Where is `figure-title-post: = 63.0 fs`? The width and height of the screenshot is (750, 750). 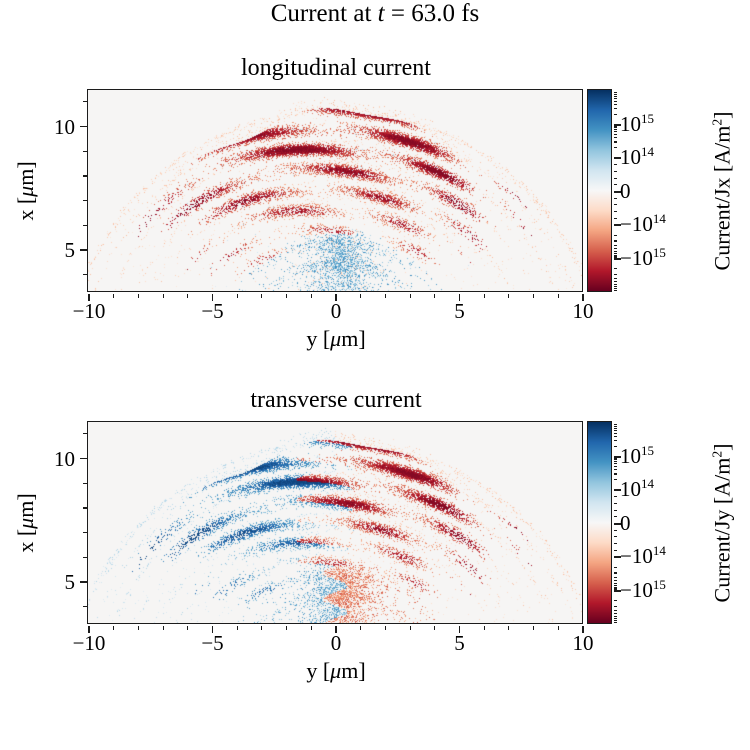 figure-title-post: = 63.0 fs is located at coordinates (432, 13).